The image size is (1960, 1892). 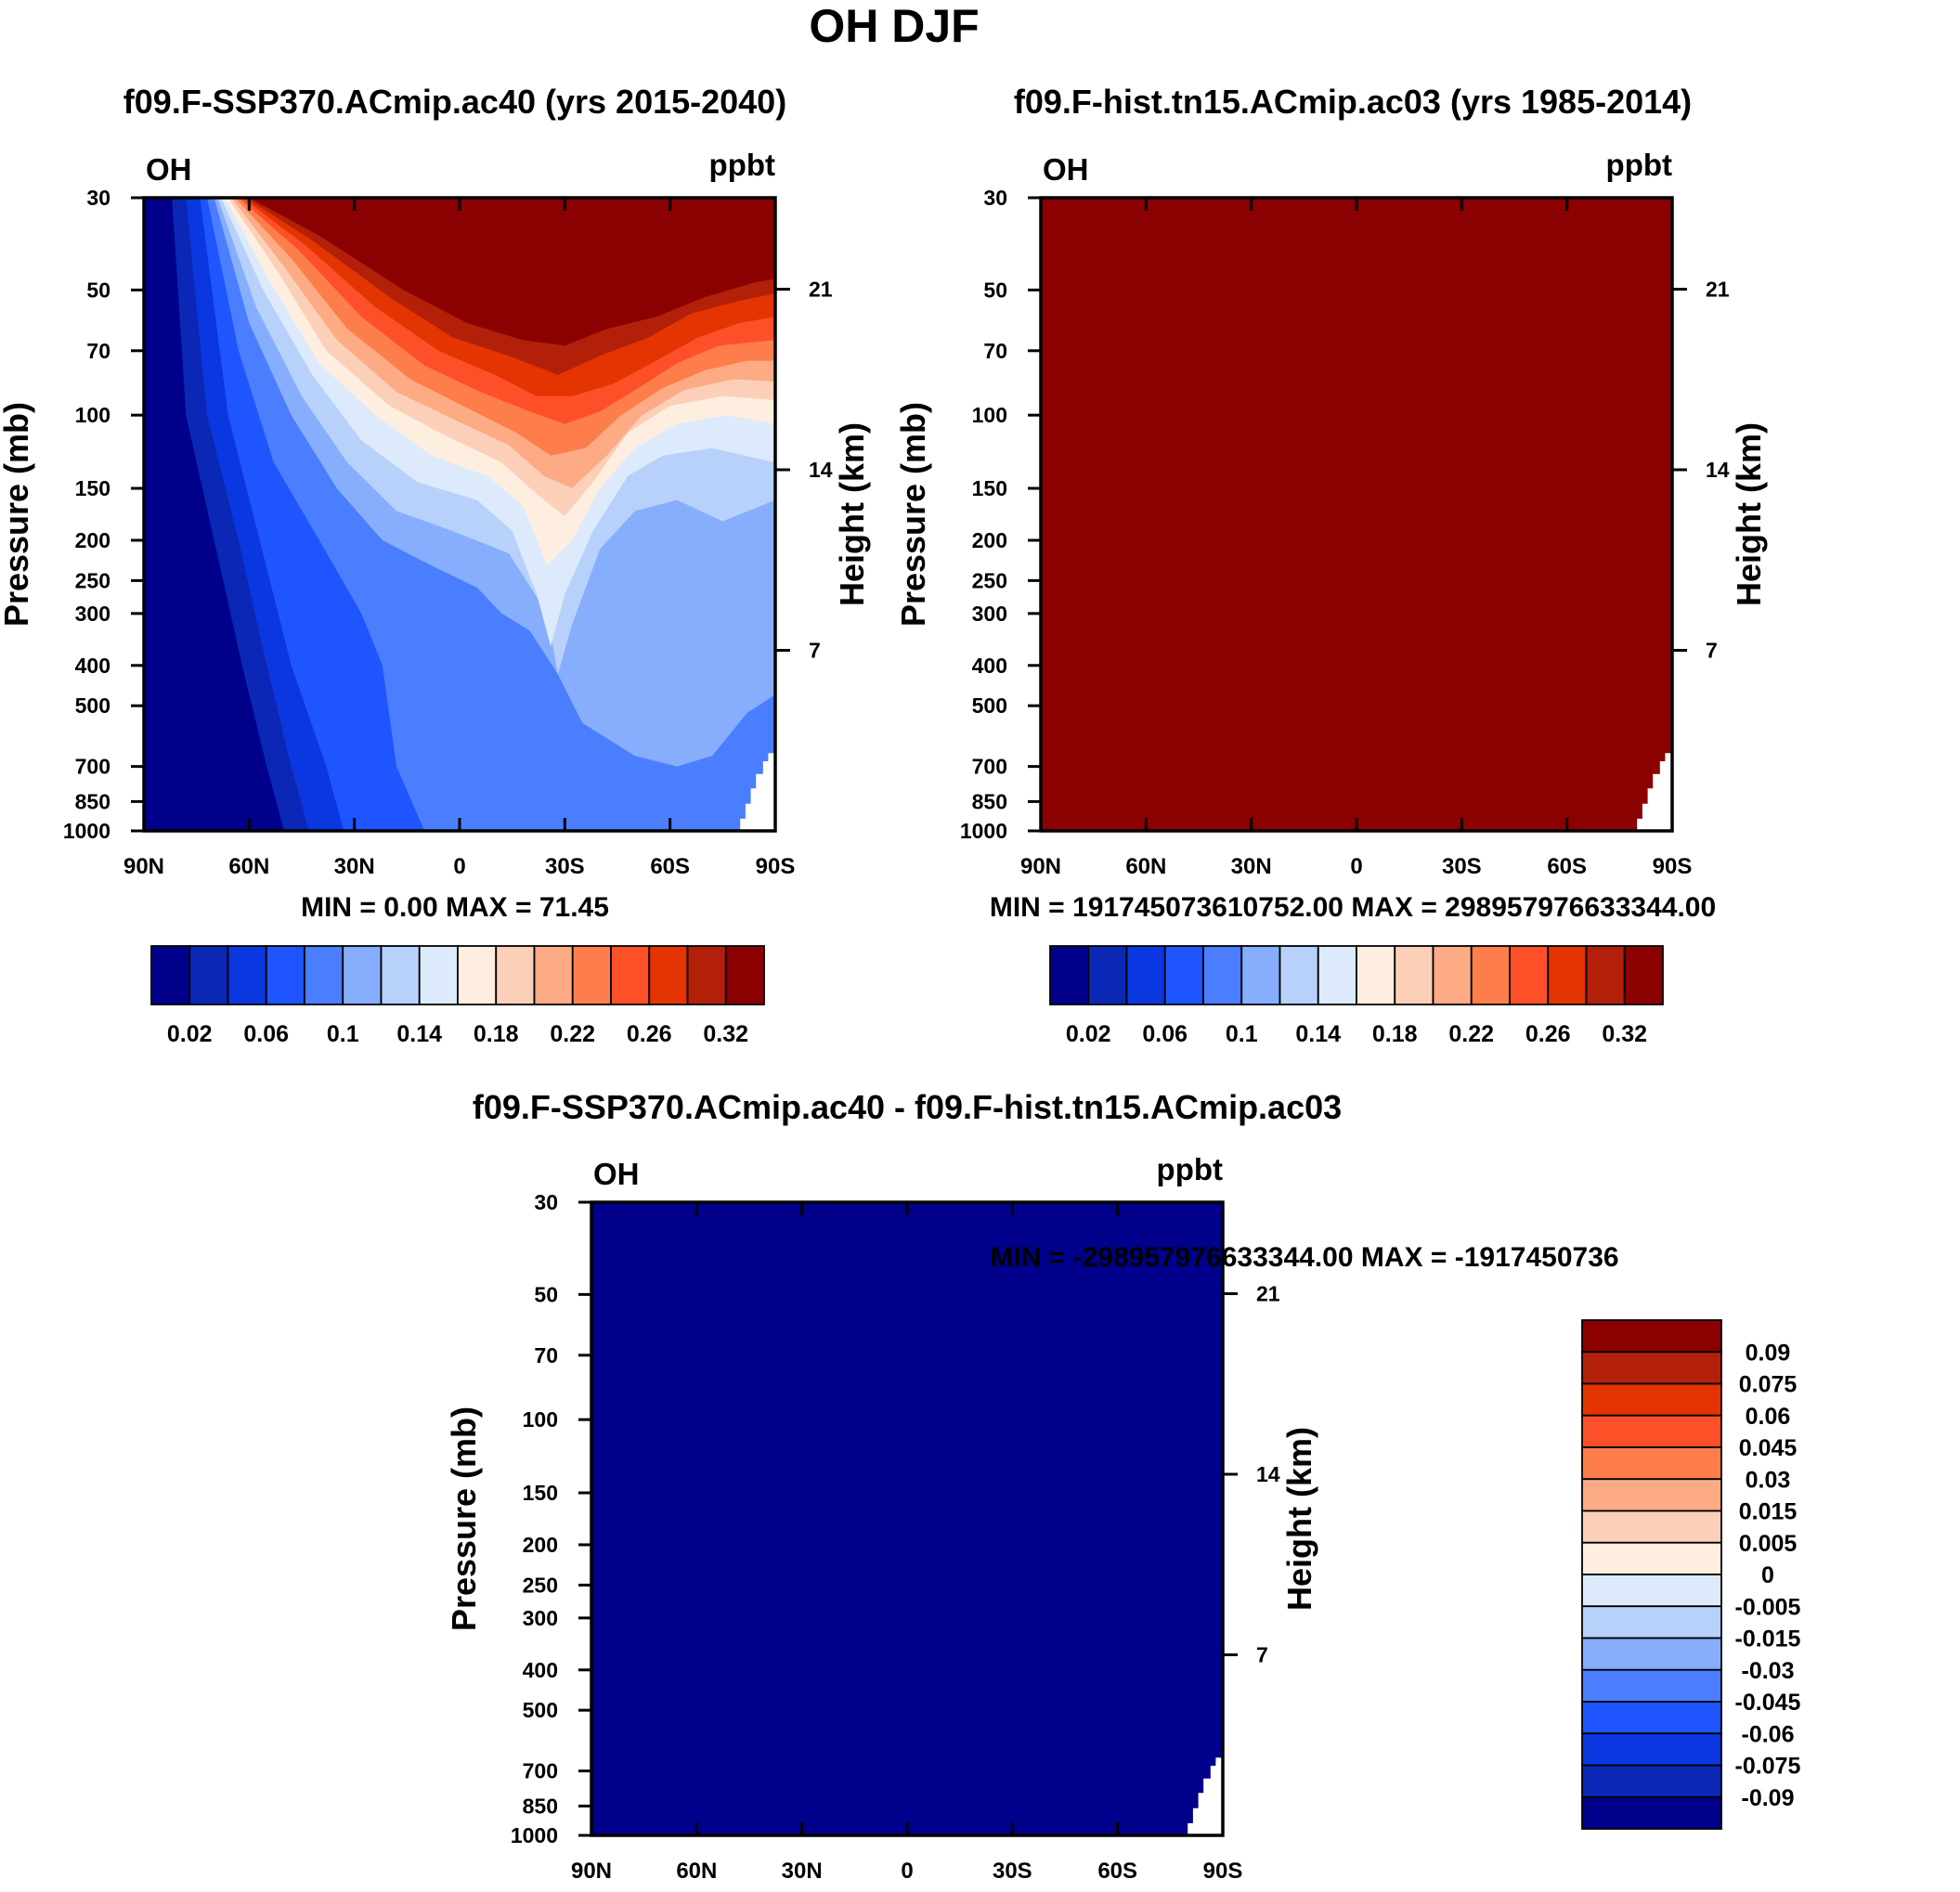 I want to click on colorbar-label: 0.32, so click(x=725, y=1034).